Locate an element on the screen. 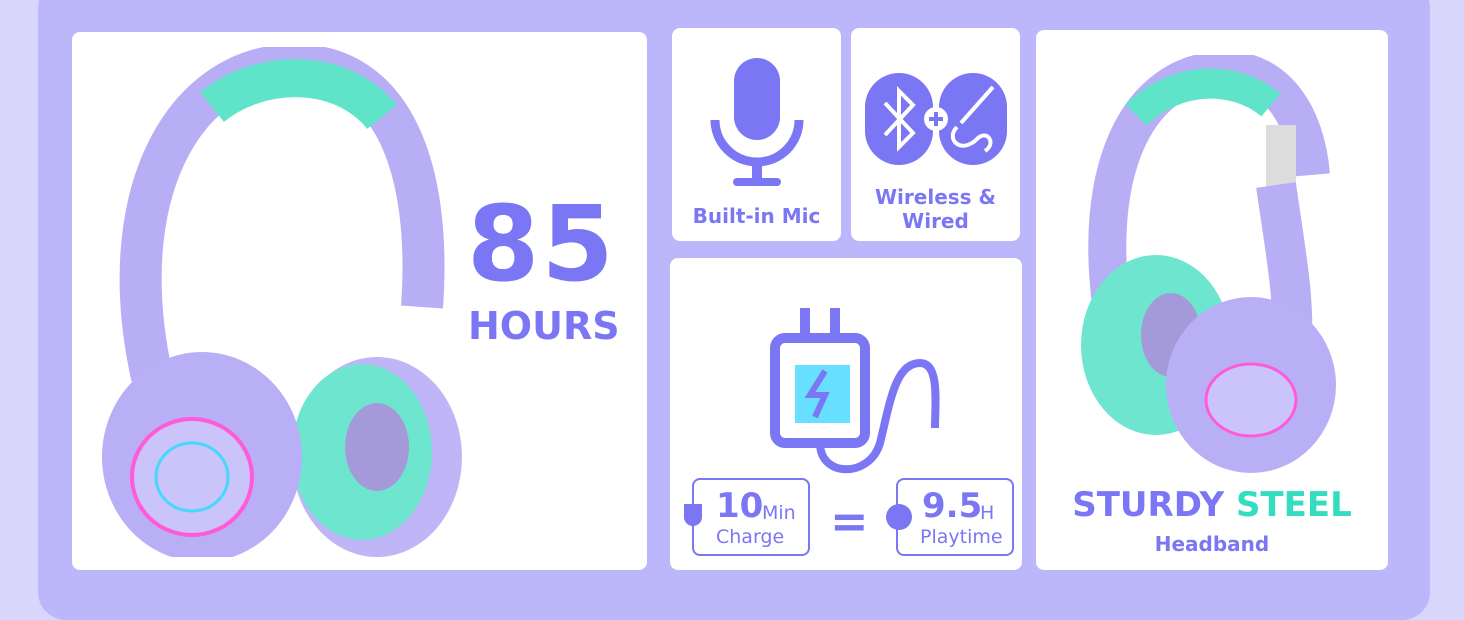  fast-charge-panel: 10 Min Charge = 9.5 H Playtime is located at coordinates (846, 414).